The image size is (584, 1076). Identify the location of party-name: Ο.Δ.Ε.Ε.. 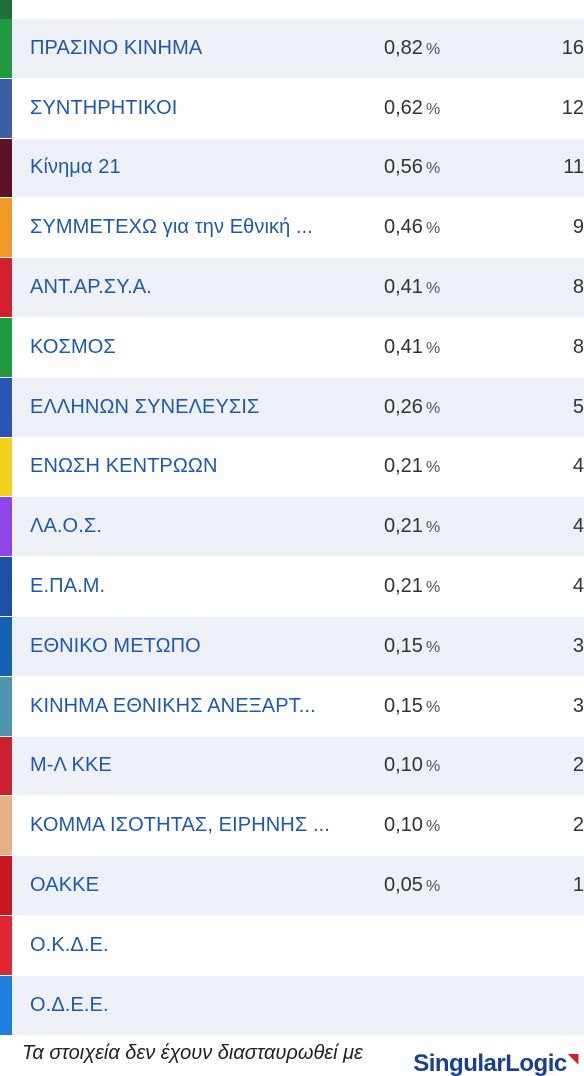
(69, 1004).